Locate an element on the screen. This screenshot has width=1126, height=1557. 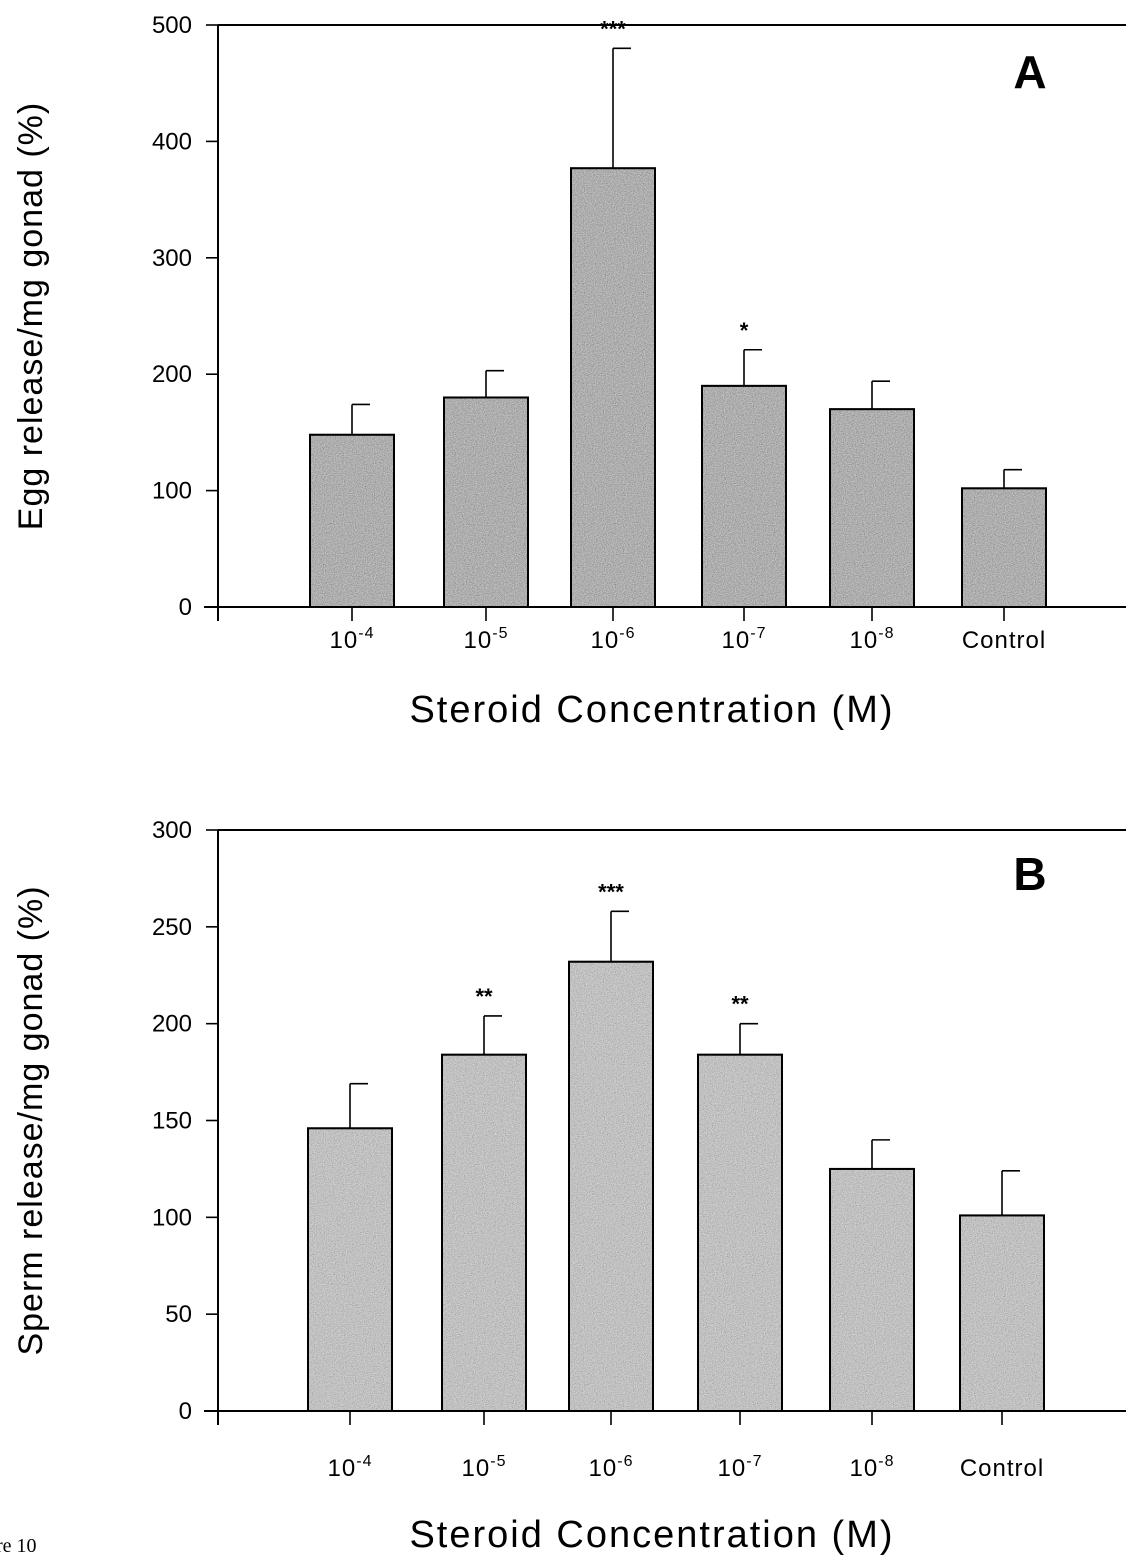
y-tick-label: 250 is located at coordinates (172, 927).